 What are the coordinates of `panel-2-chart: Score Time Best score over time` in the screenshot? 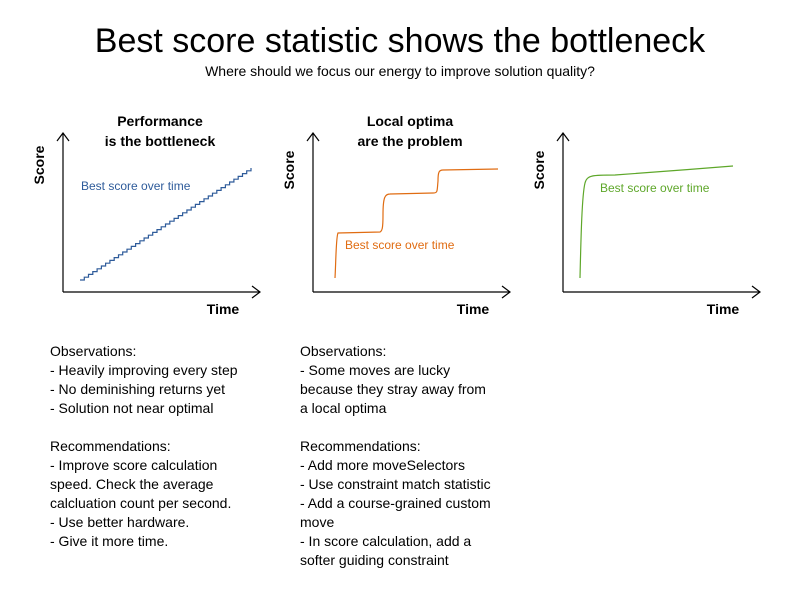 It's located at (396, 224).